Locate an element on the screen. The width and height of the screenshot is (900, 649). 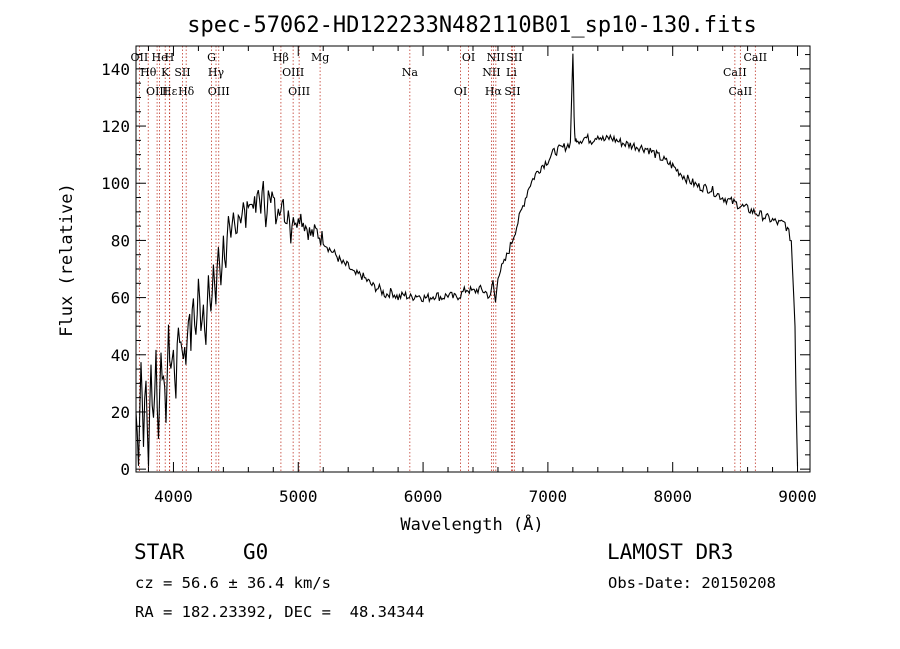
line-marker-label-16: Na is located at coordinates (410, 72).